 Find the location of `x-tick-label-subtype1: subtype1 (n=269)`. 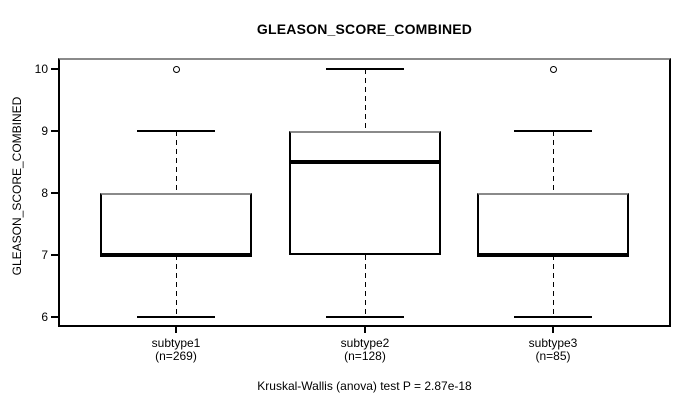

x-tick-label-subtype1: subtype1 (n=269) is located at coordinates (176, 350).